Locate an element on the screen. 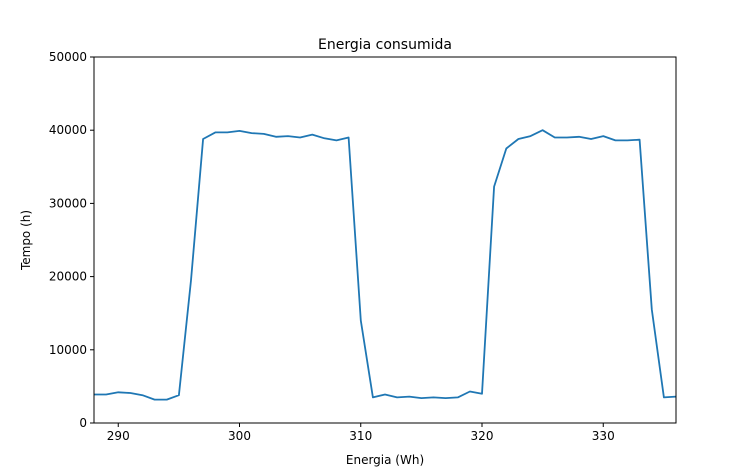 The width and height of the screenshot is (751, 476). x-tick-label: 310 is located at coordinates (360, 436).